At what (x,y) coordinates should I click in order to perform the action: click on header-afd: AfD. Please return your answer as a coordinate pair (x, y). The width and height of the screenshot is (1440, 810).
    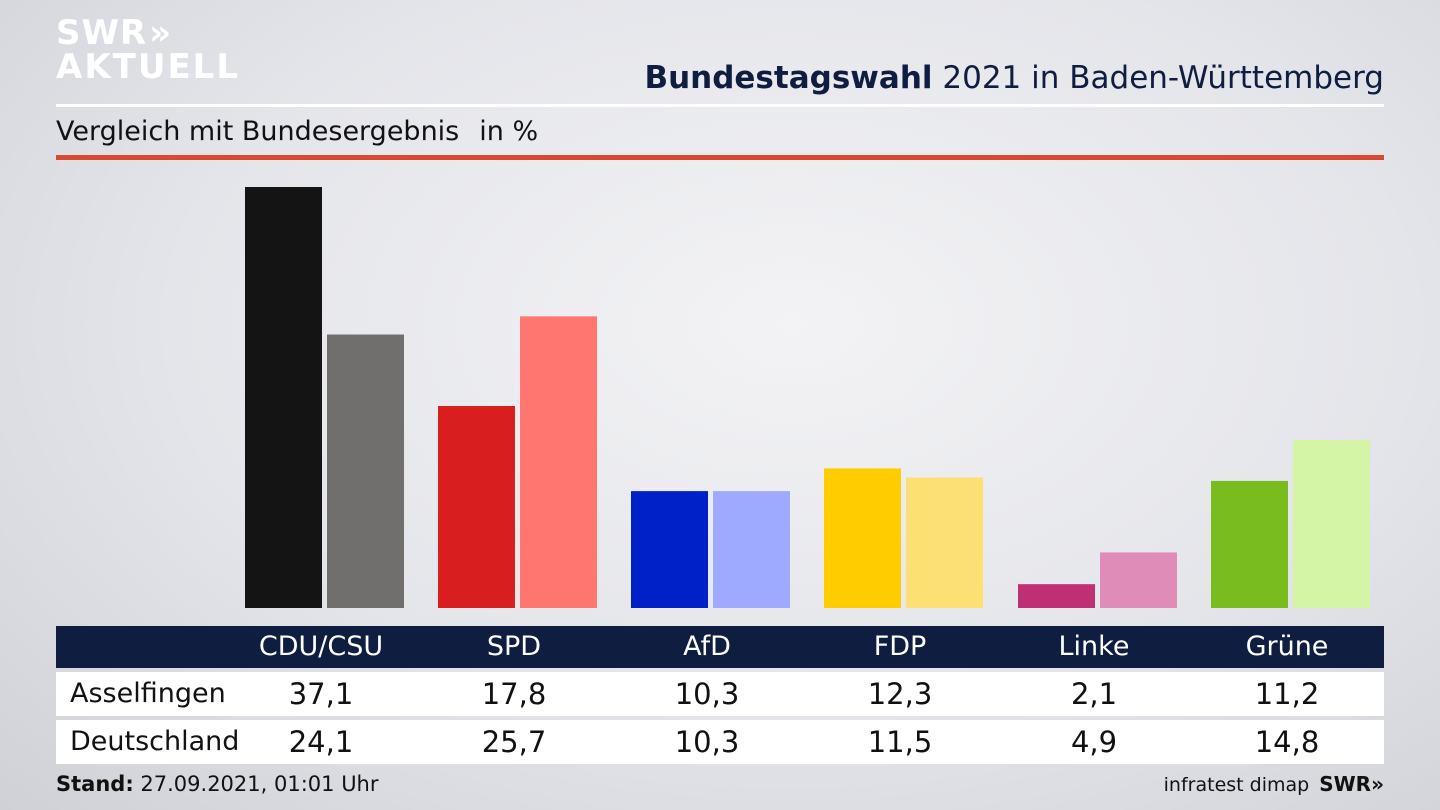
    Looking at the image, I should click on (707, 646).